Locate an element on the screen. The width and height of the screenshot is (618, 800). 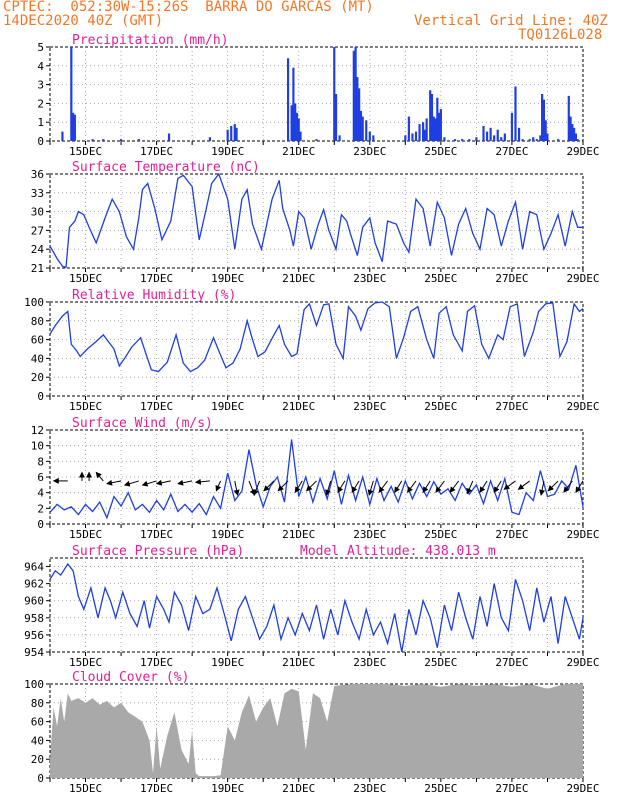
temp-date-label: 27DEC is located at coordinates (511, 278).